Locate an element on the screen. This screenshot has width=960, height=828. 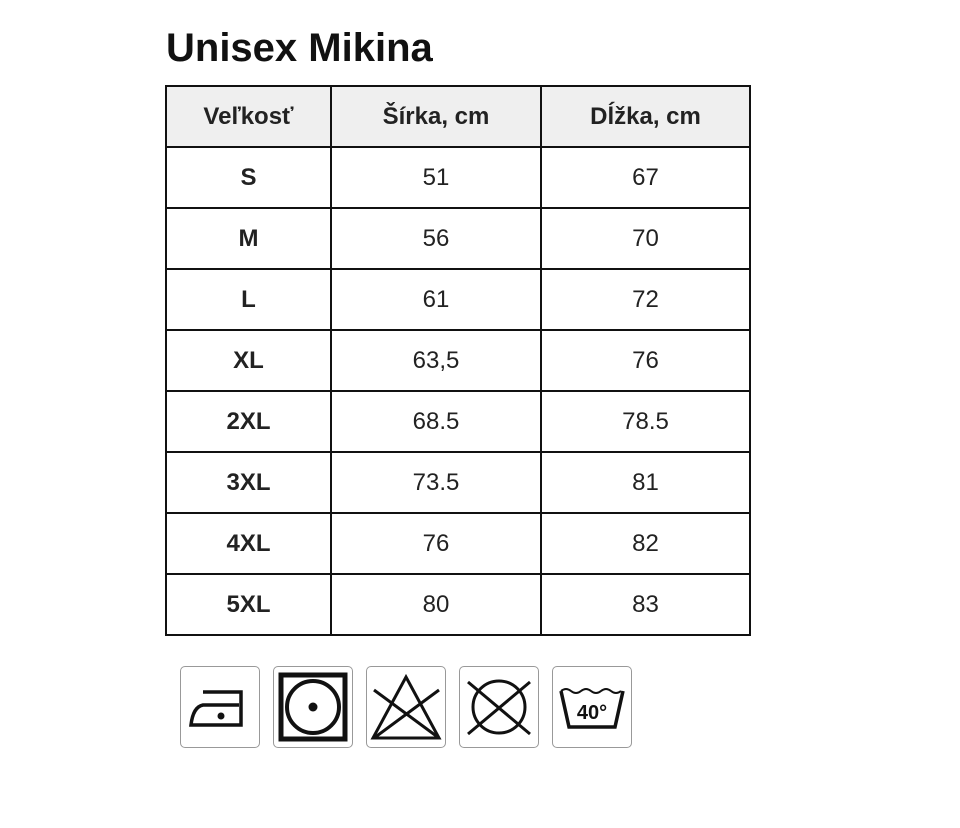
width-cell: 80 is located at coordinates (436, 604).